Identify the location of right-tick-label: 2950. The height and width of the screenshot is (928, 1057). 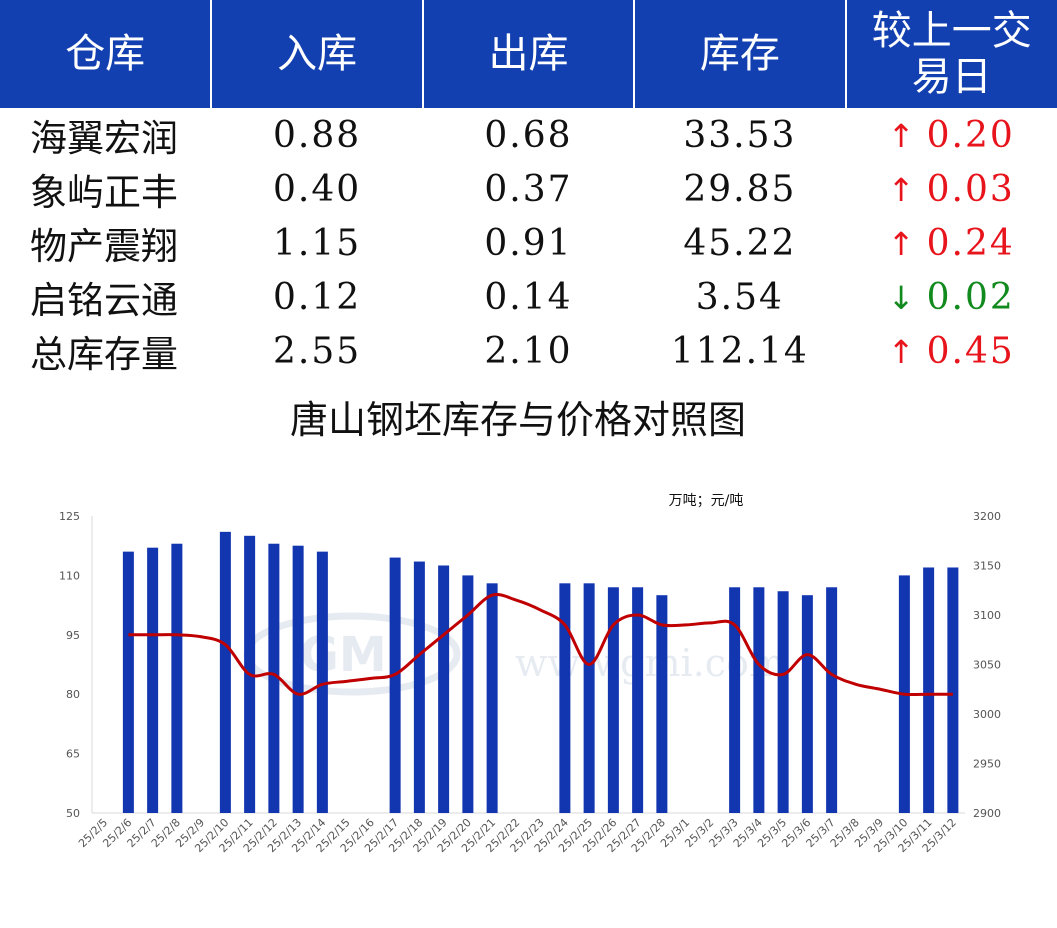
(987, 764).